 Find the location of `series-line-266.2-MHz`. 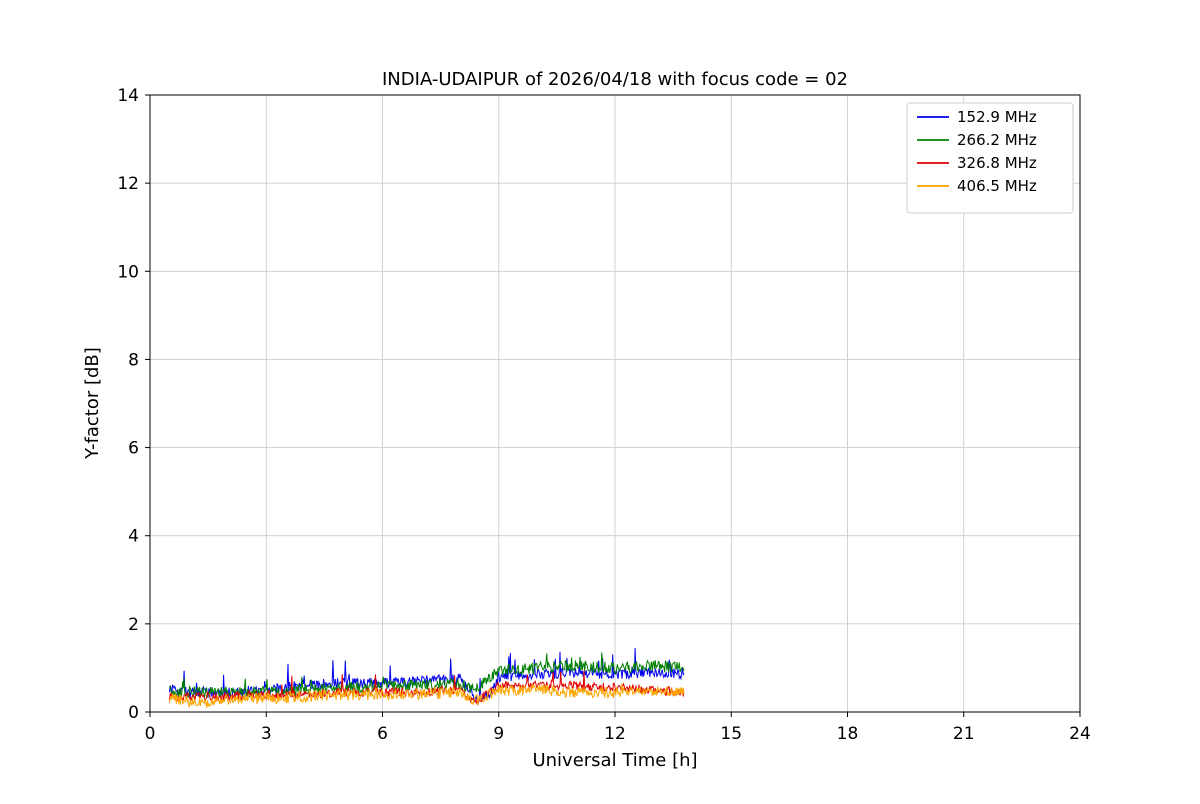

series-line-266.2-MHz is located at coordinates (427, 675).